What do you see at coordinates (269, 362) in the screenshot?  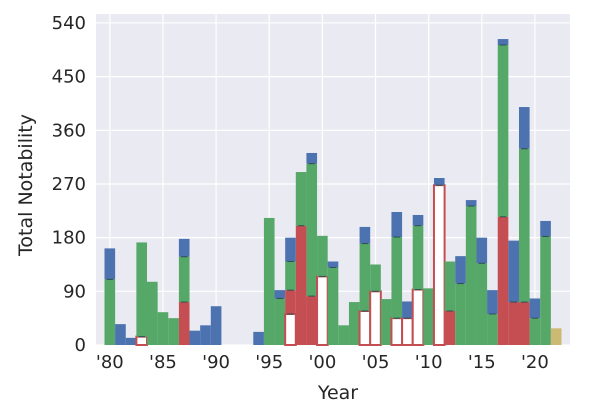 I see `x-tick-label: '95` at bounding box center [269, 362].